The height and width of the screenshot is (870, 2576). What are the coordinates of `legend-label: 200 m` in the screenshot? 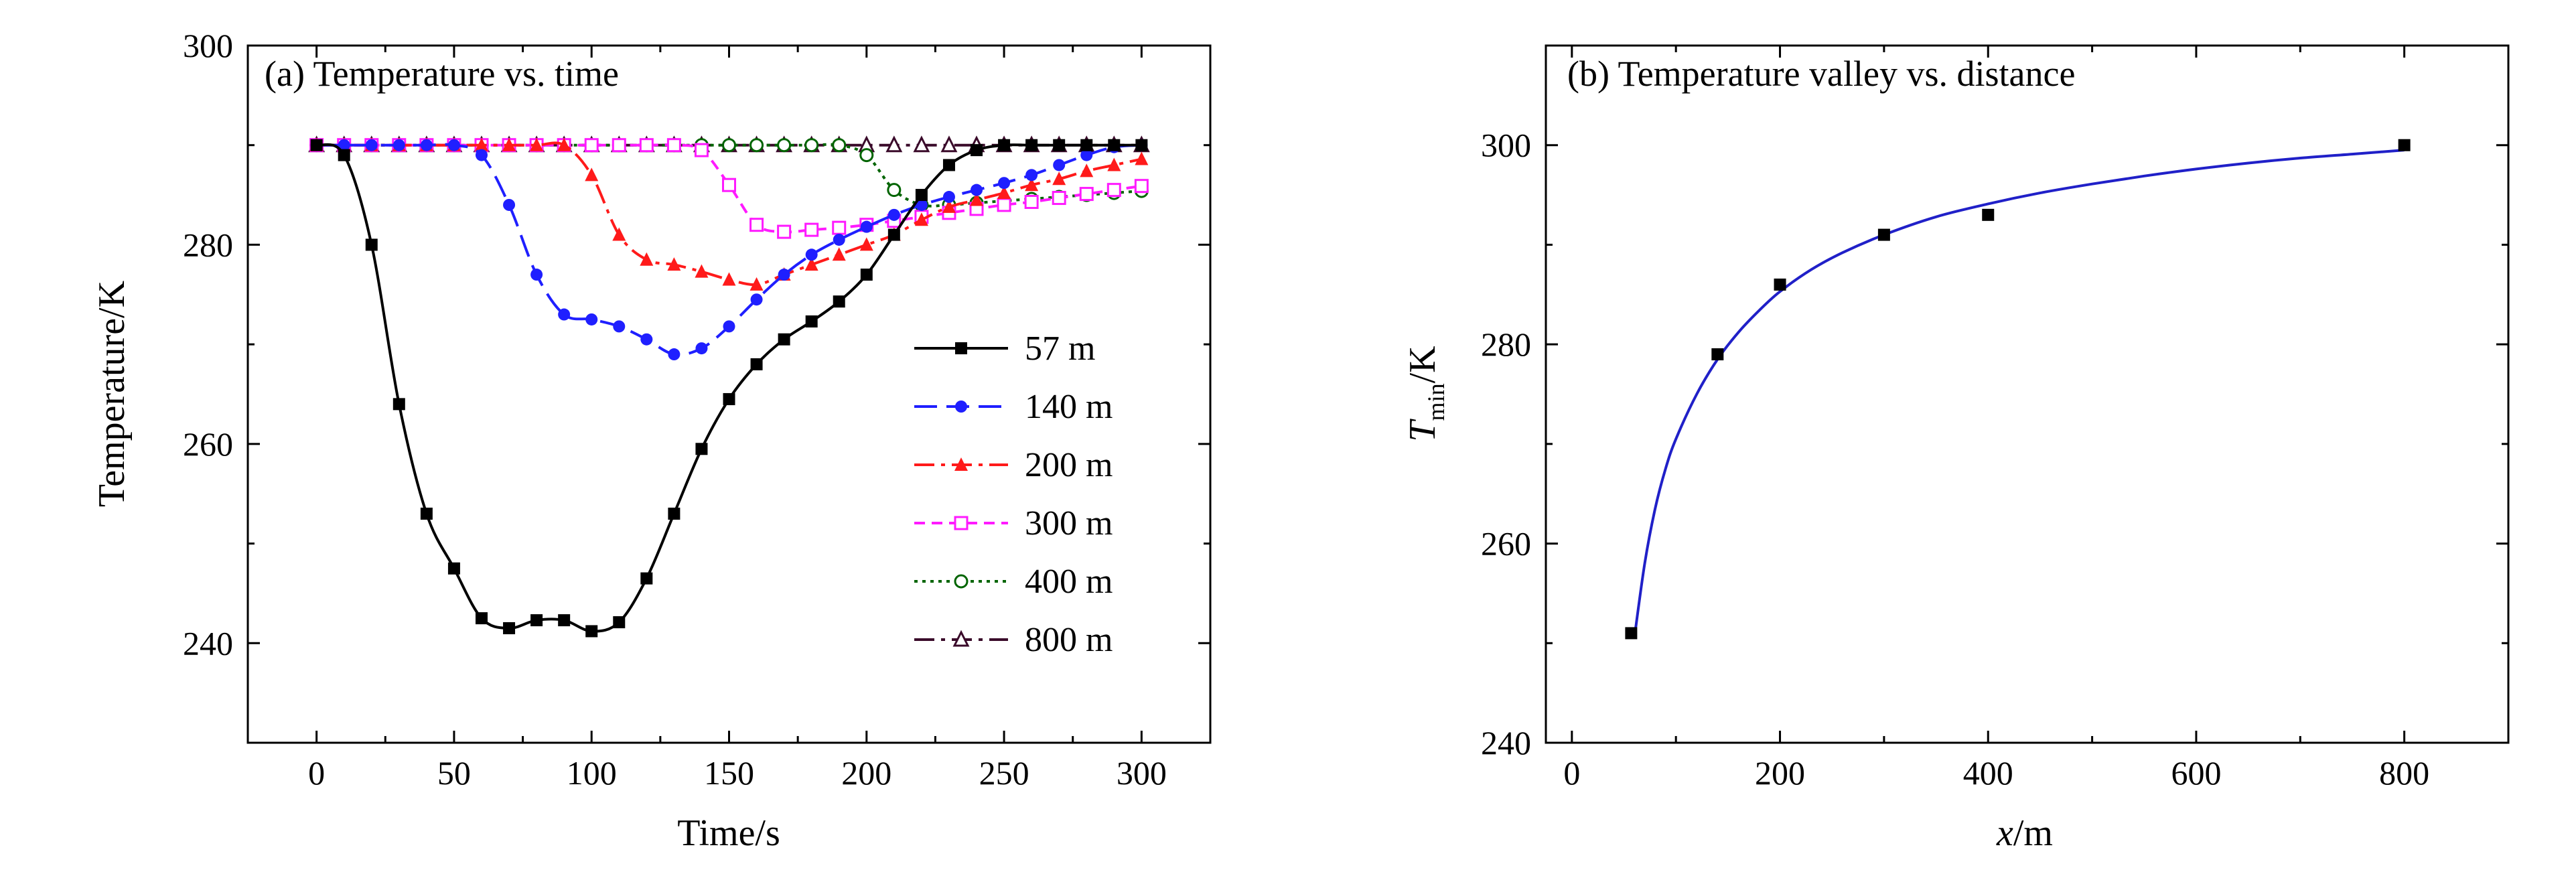 It's located at (1069, 465).